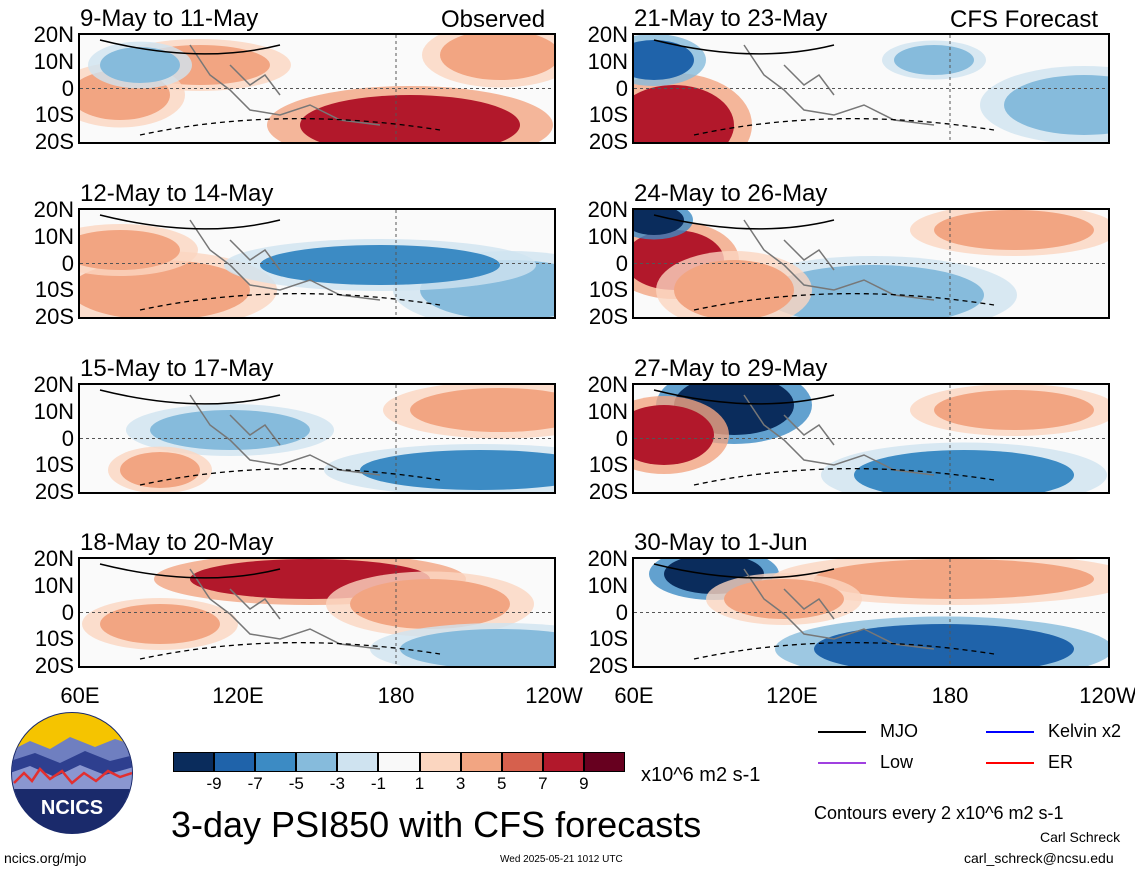 This screenshot has height=872, width=1135. What do you see at coordinates (543, 783) in the screenshot?
I see `colorbar-tick-label: 7` at bounding box center [543, 783].